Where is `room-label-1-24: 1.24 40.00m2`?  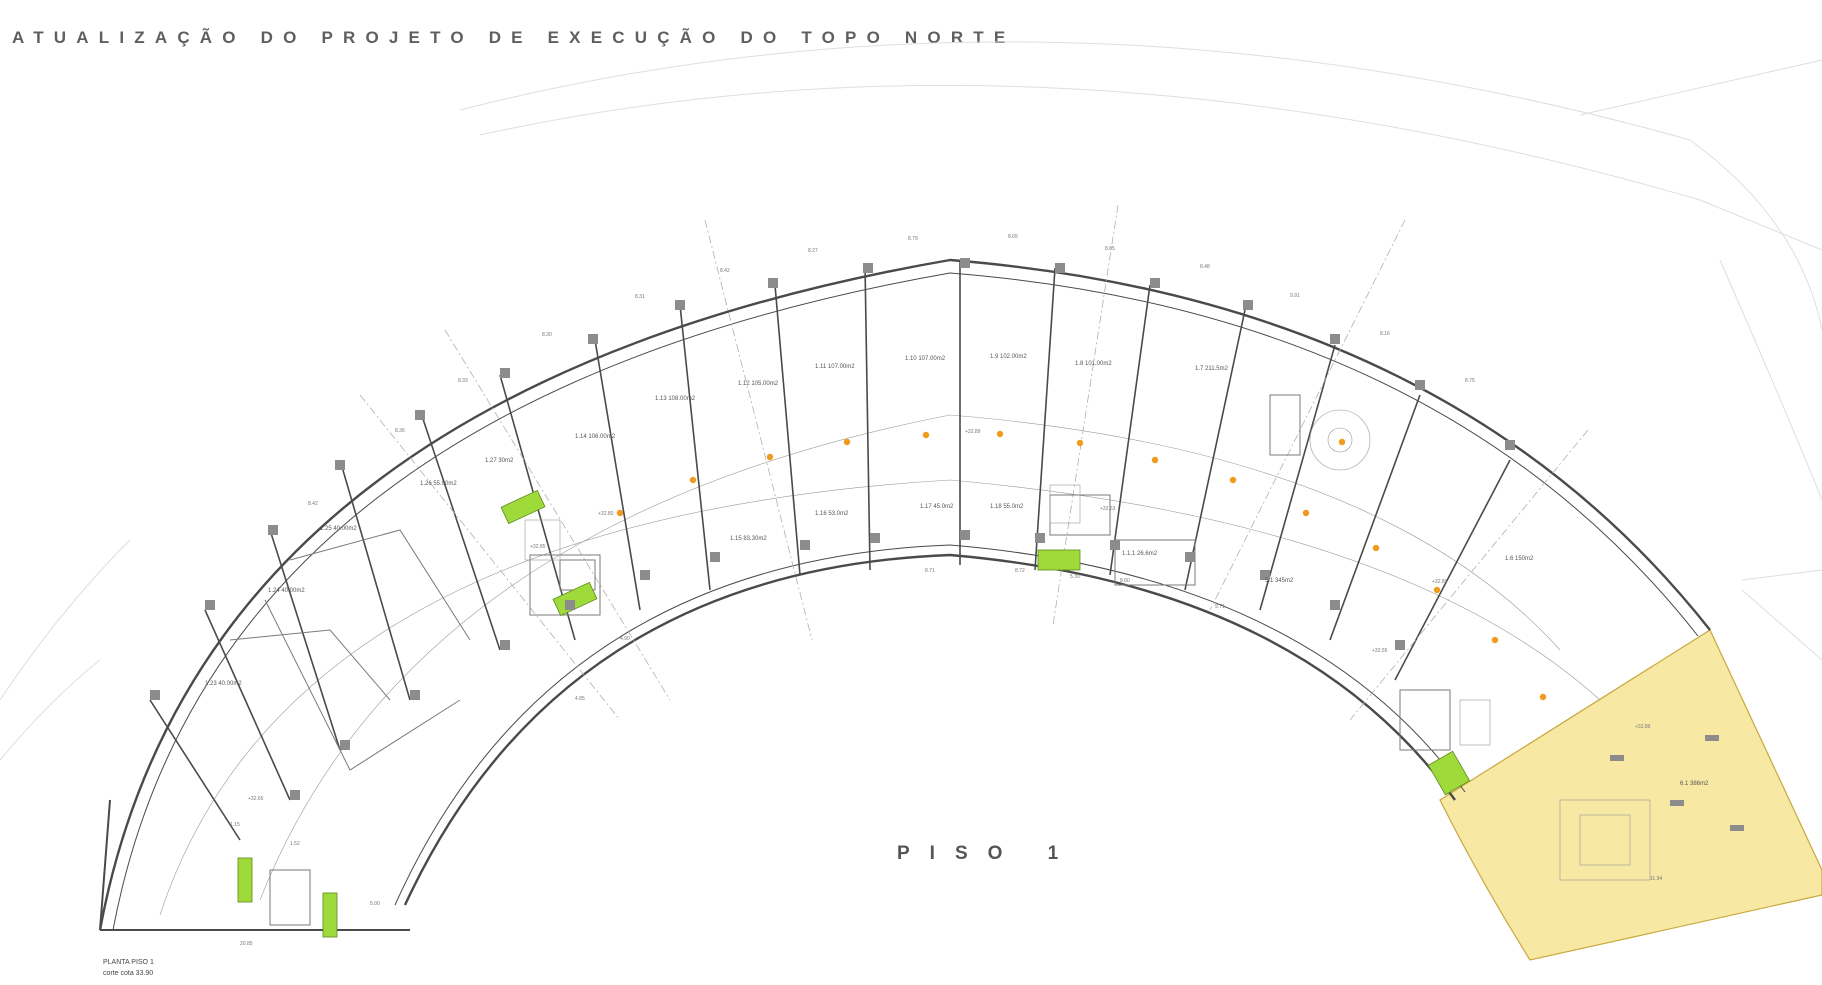
room-label-1-24: 1.24 40.00m2 is located at coordinates (286, 591).